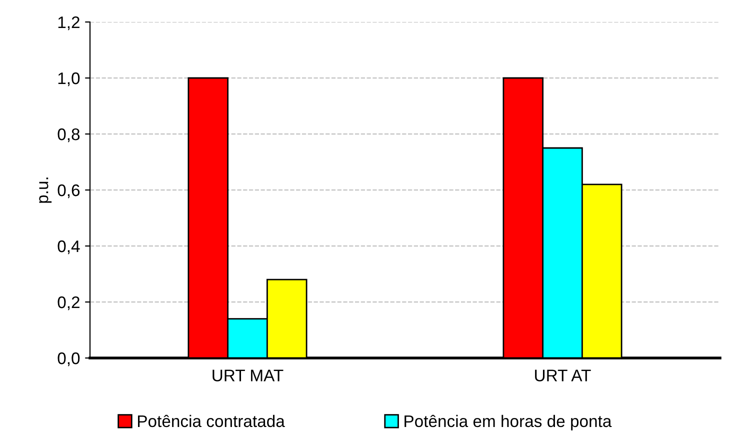  I want to click on y-tick-label: 0,0, so click(69, 359).